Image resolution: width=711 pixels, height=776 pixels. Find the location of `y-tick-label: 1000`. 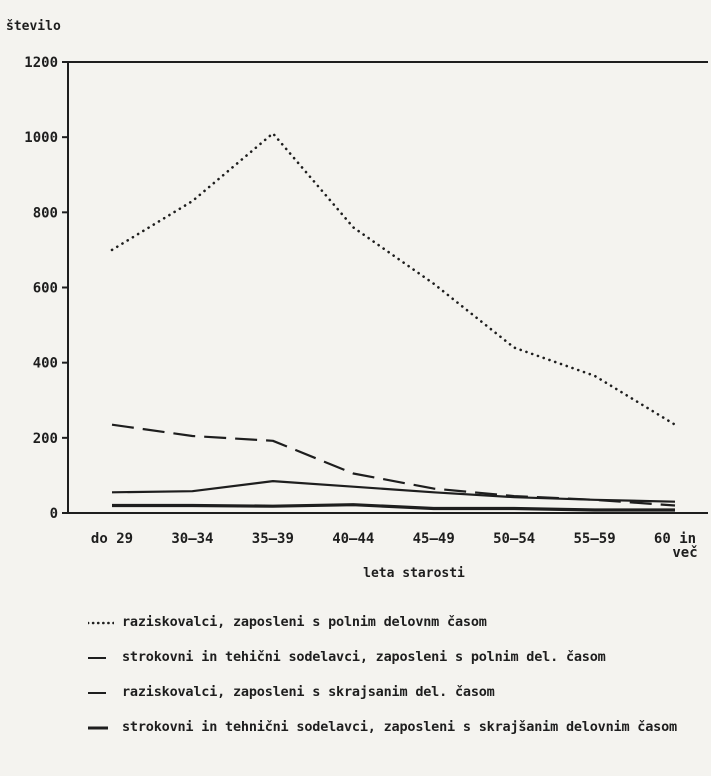

y-tick-label: 1000 is located at coordinates (41, 138).